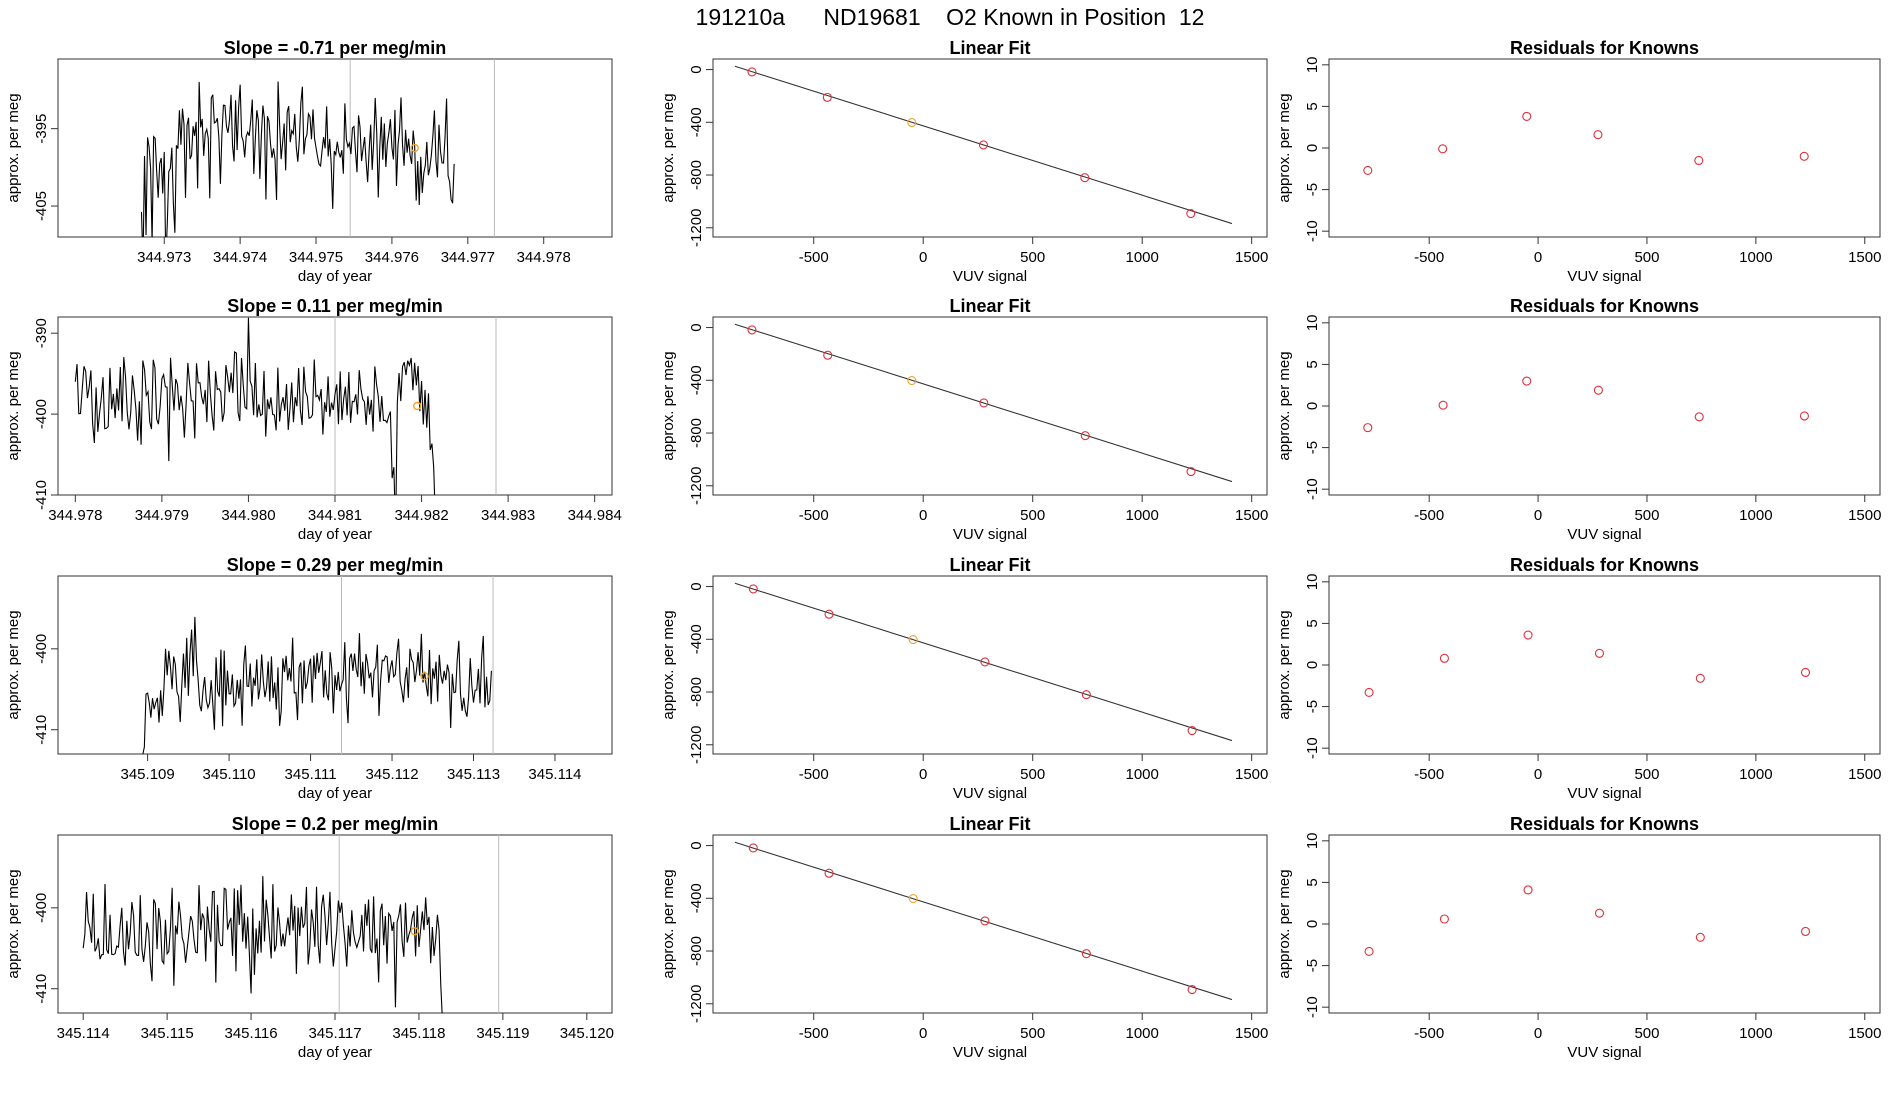  What do you see at coordinates (392, 257) in the screenshot?
I see `x-tick-label: 344.976` at bounding box center [392, 257].